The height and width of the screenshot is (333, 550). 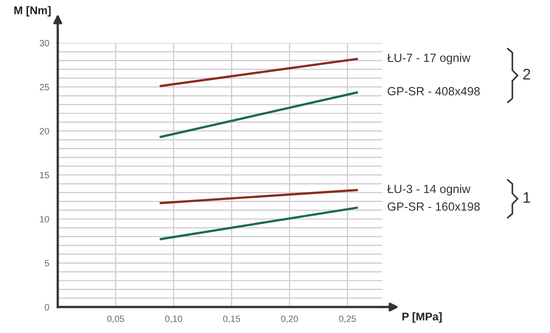 What do you see at coordinates (526, 74) in the screenshot?
I see `text: 2` at bounding box center [526, 74].